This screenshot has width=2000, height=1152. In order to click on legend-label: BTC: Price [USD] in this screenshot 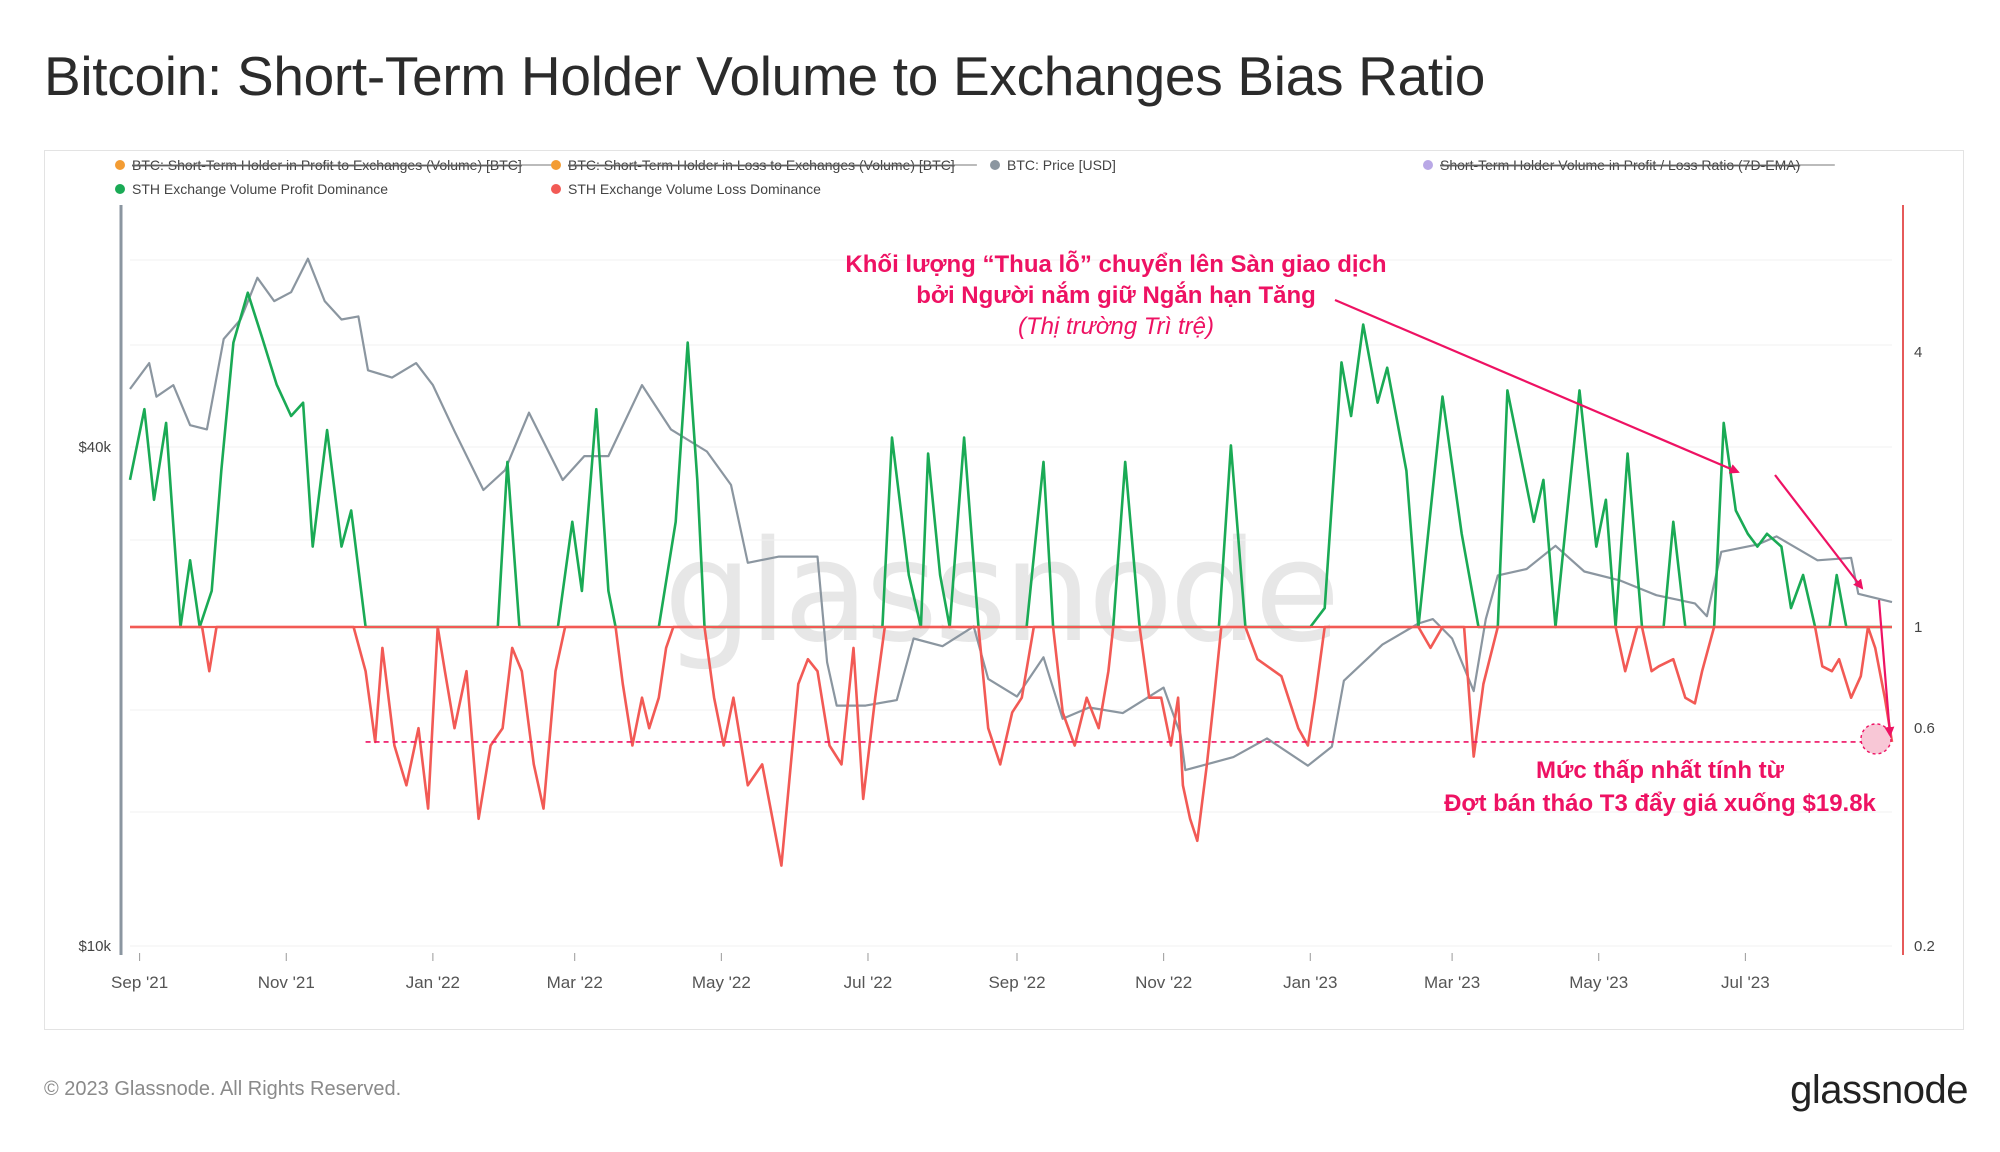, I will do `click(1061, 165)`.